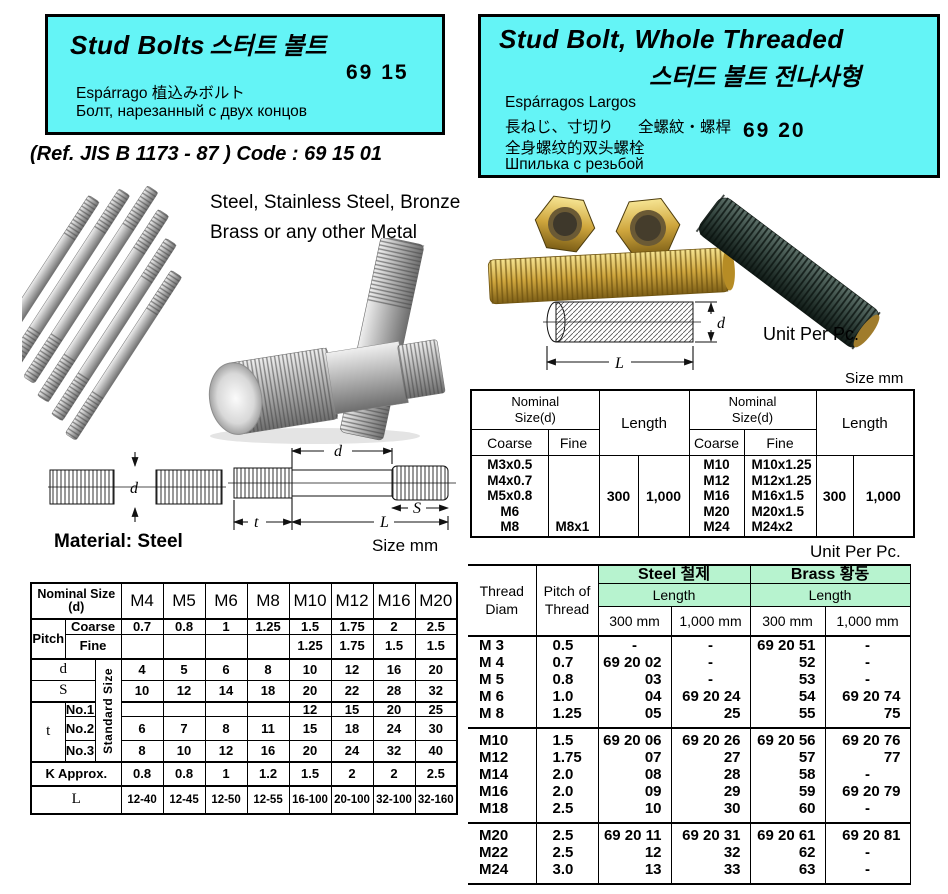 This screenshot has height=894, width=948. I want to click on article-code-cell: 08, so click(634, 774).